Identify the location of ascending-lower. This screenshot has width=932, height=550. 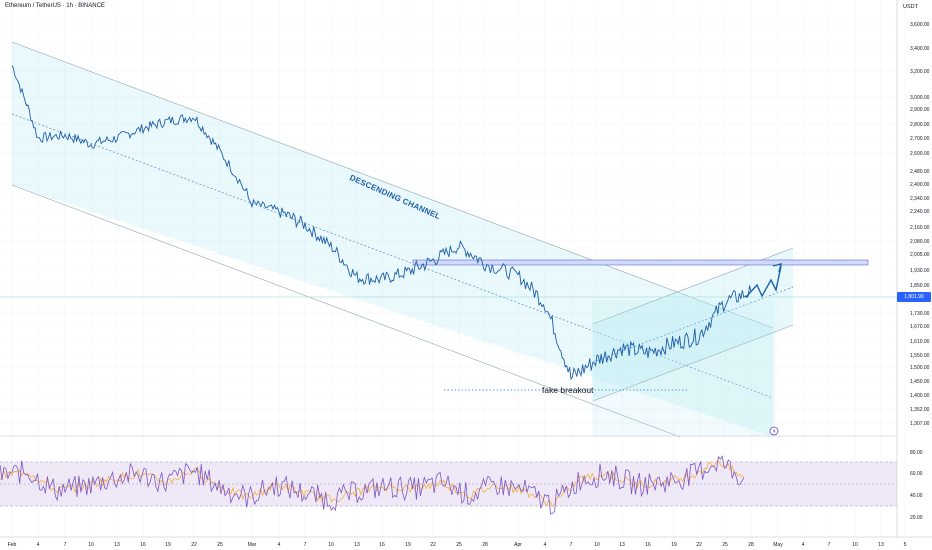
(693, 363).